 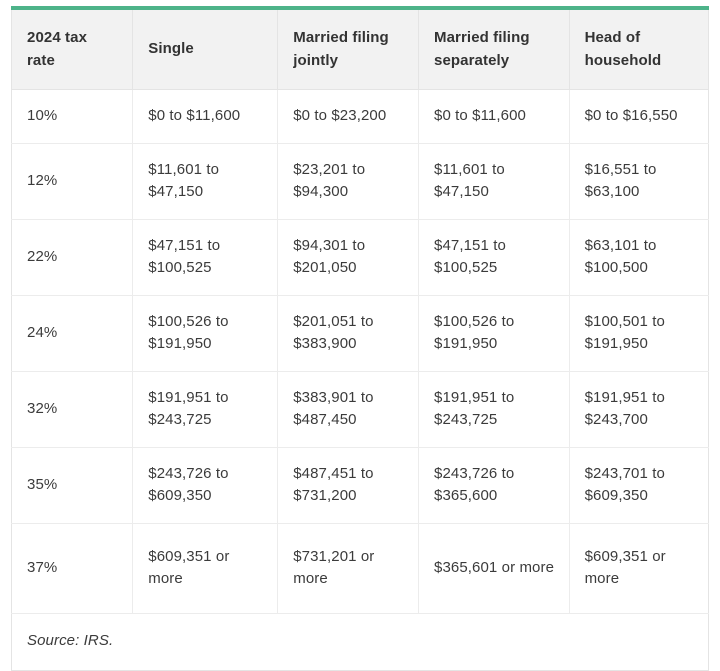 I want to click on table-cell: $100,501 to $191,950, so click(x=639, y=333).